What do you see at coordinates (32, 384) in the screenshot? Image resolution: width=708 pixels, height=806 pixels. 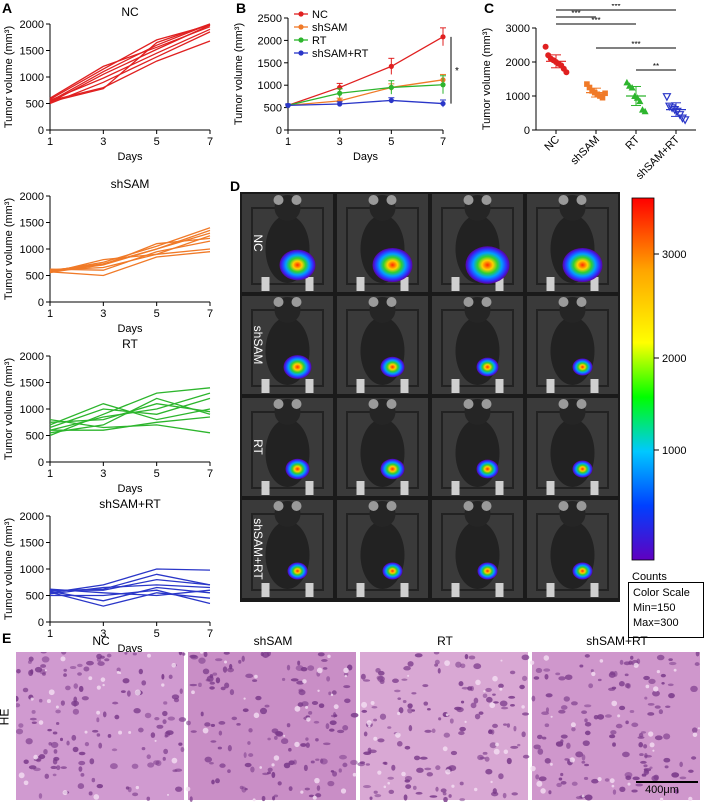 I see `y-tick-label: 1500` at bounding box center [32, 384].